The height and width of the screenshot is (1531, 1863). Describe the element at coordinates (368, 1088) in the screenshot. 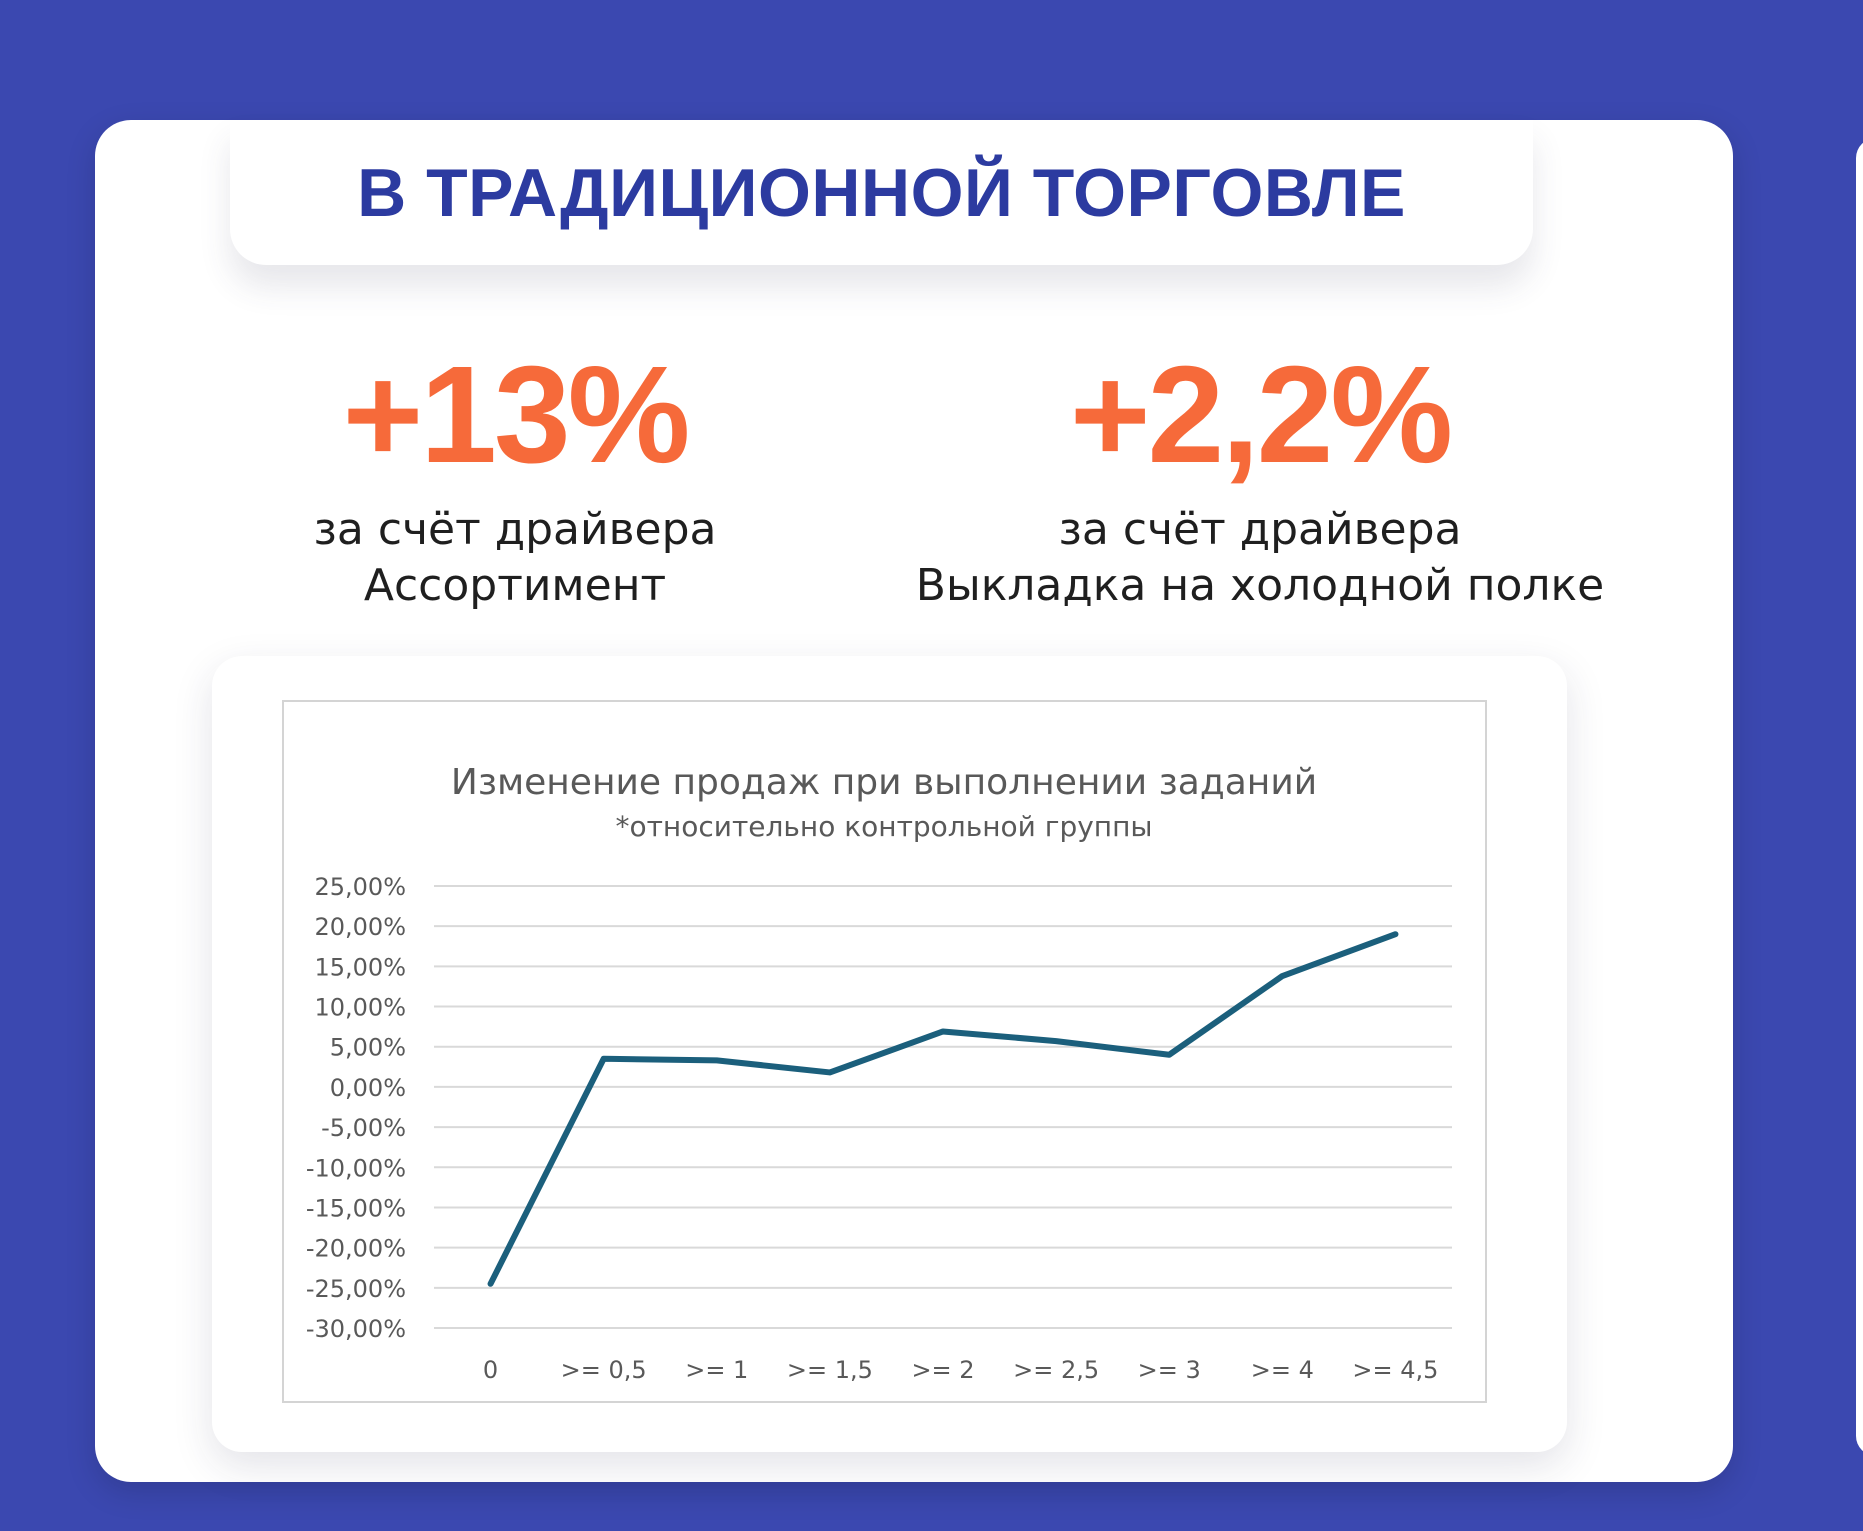

I see `y-tick-label: 0,00%` at that location.